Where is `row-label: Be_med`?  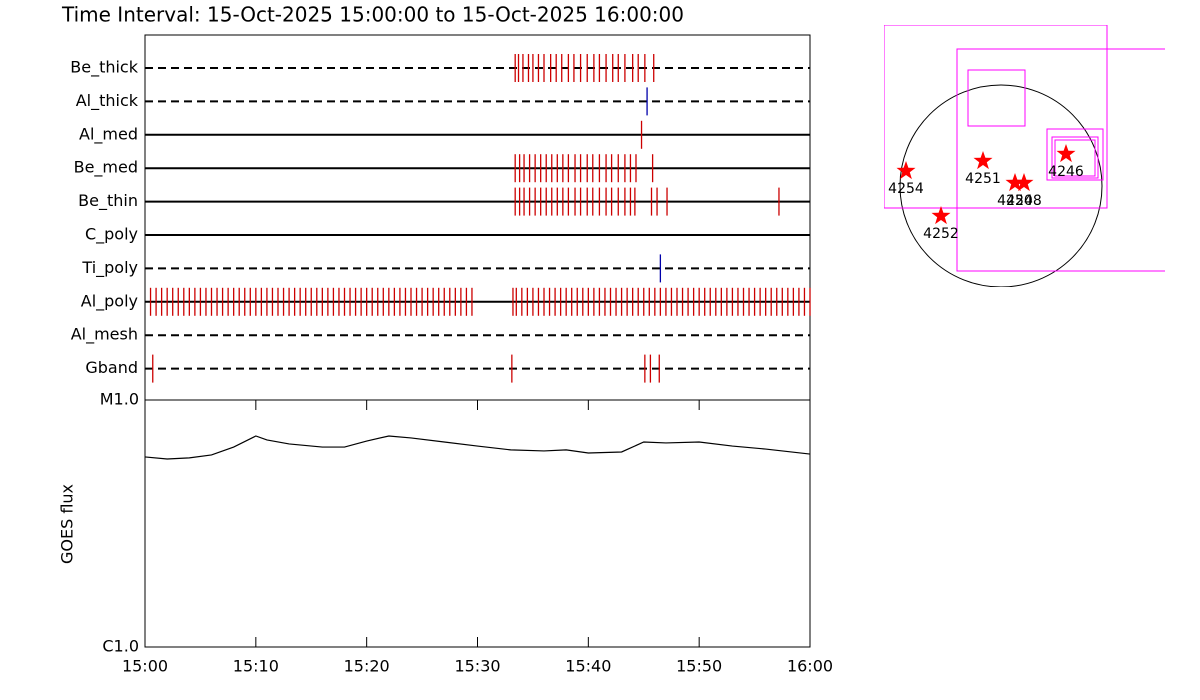 row-label: Be_med is located at coordinates (106, 168).